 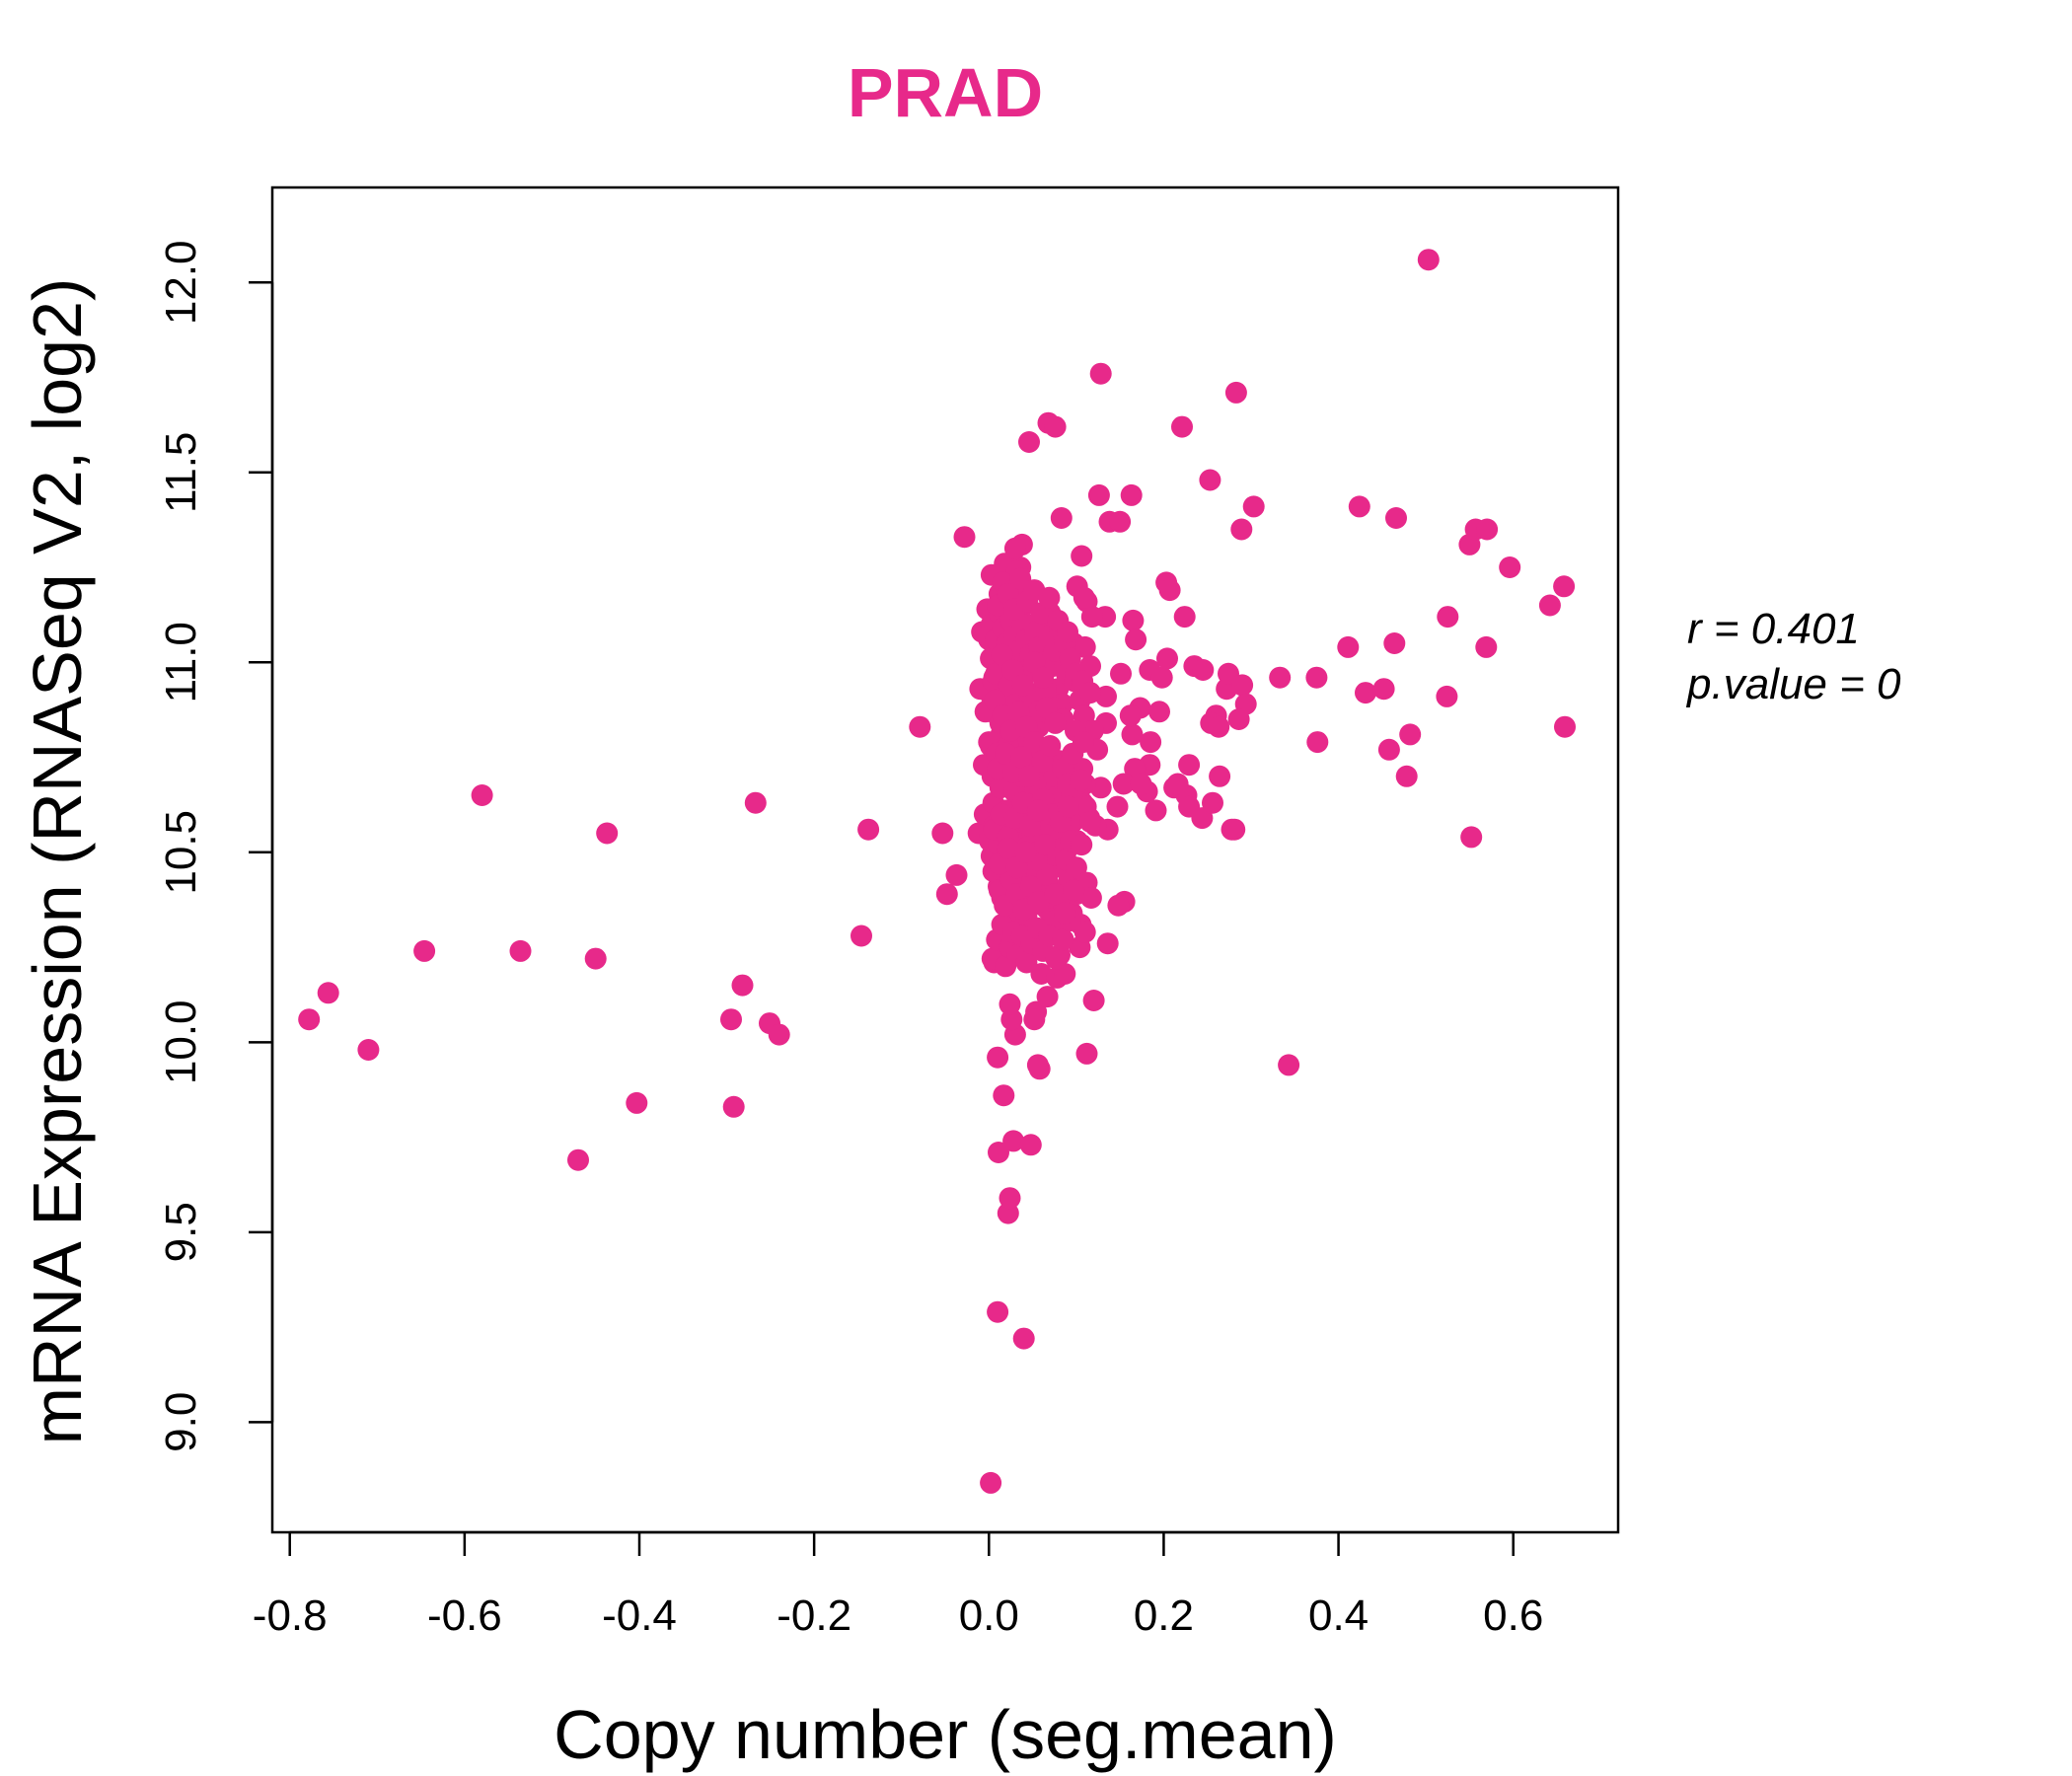 I want to click on x-tick-label: 0.6, so click(x=1513, y=1616).